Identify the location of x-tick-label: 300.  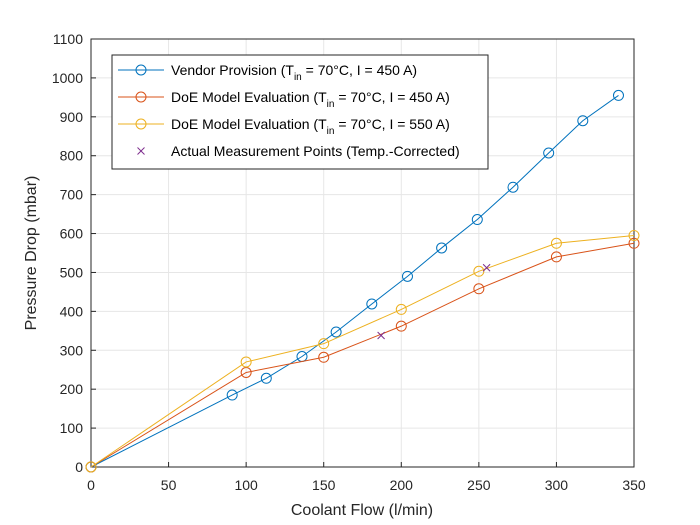
(557, 485).